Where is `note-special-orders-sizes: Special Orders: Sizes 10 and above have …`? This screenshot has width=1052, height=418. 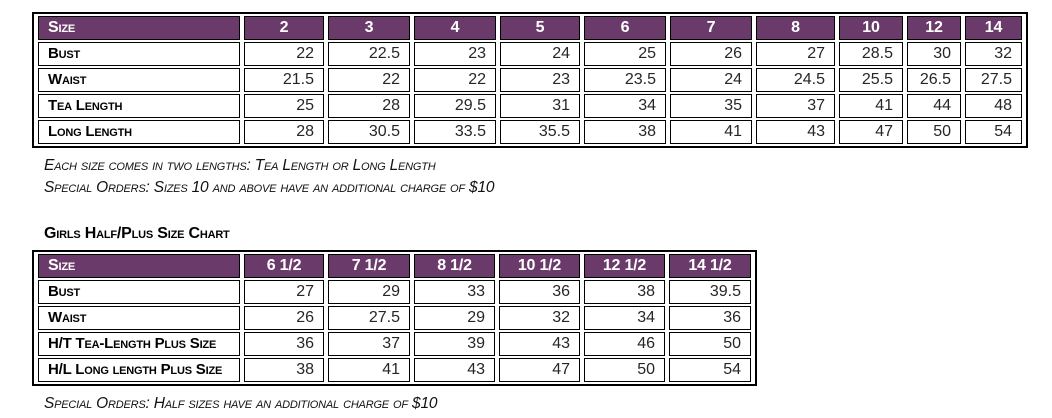 note-special-orders-sizes: Special Orders: Sizes 10 and above have … is located at coordinates (269, 187).